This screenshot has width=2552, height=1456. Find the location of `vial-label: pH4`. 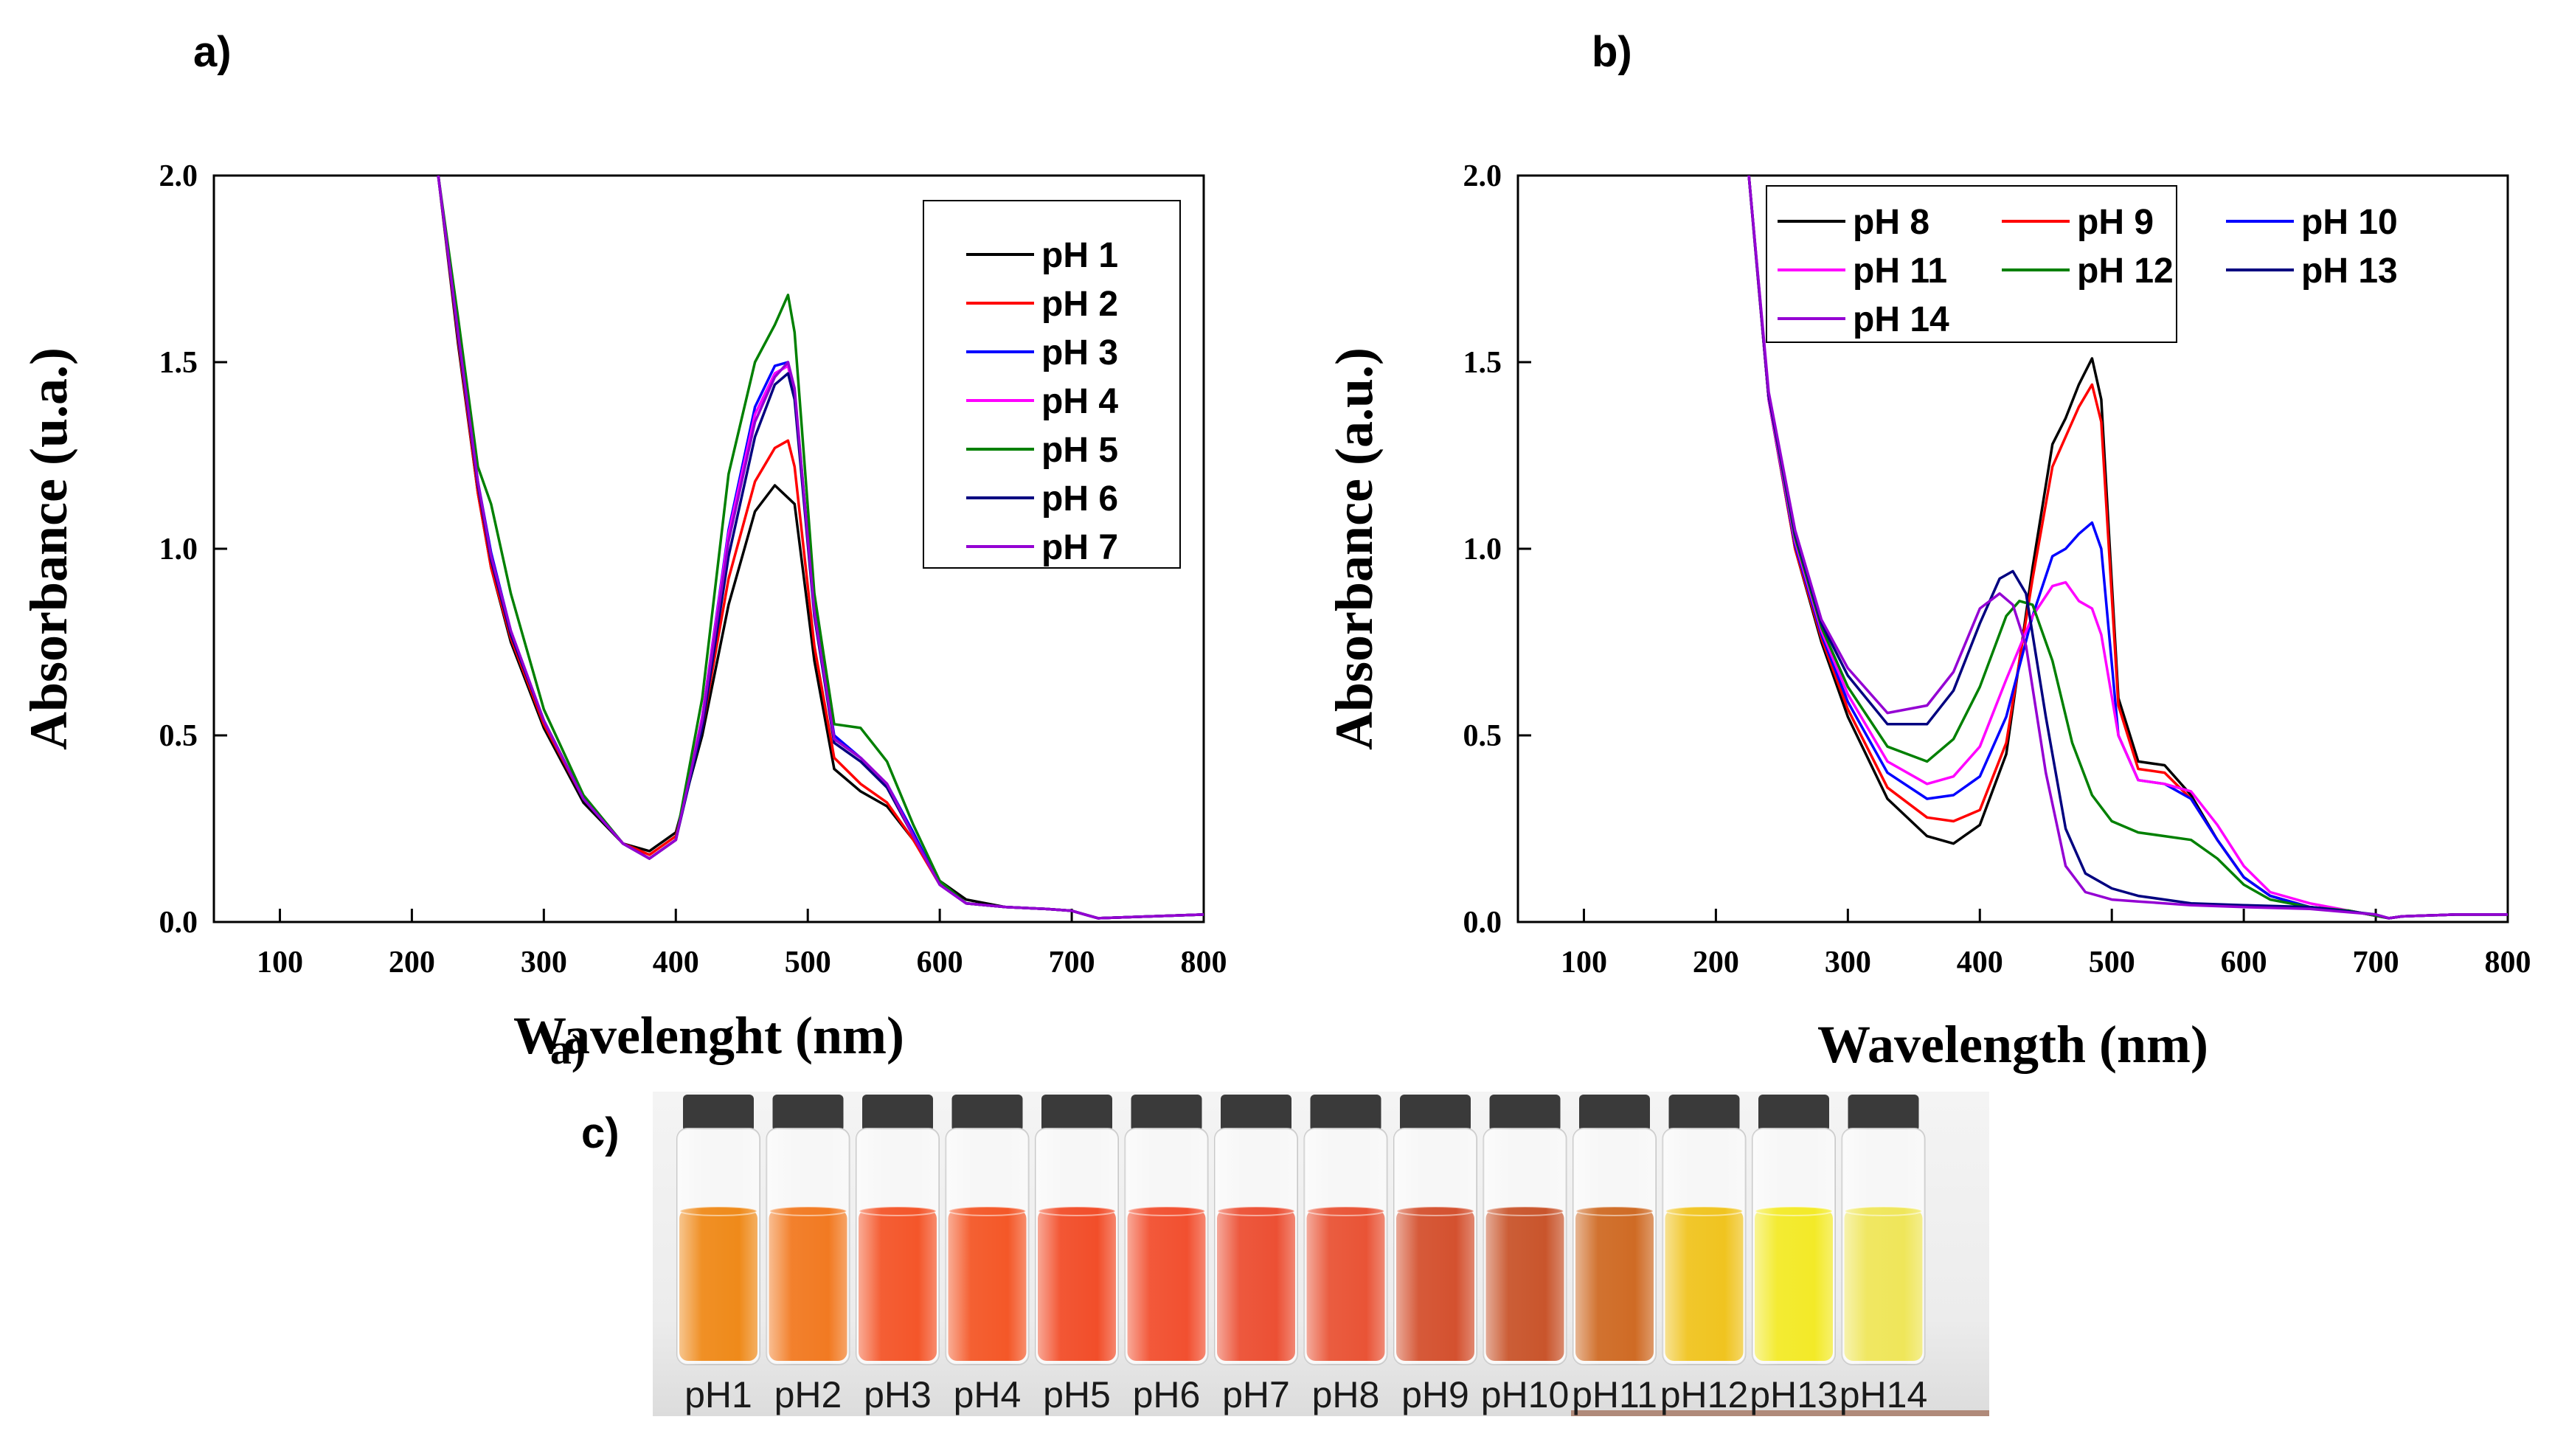

vial-label: pH4 is located at coordinates (988, 1394).